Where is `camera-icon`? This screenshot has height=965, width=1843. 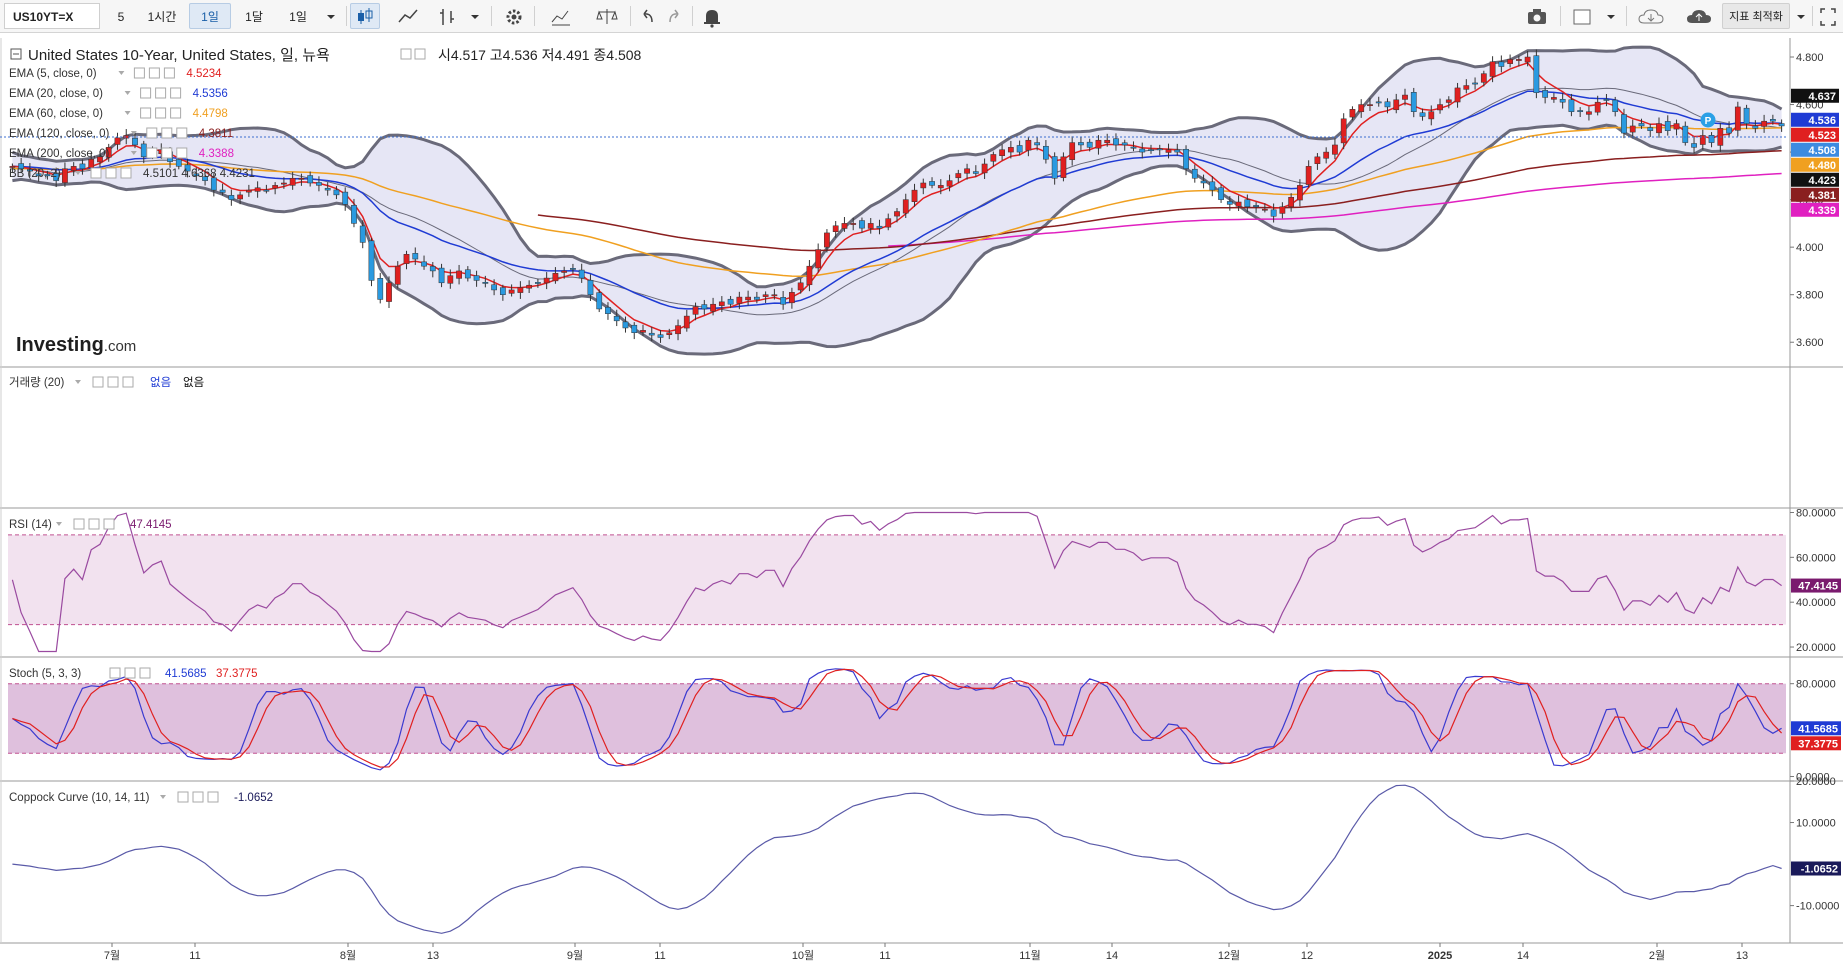
camera-icon is located at coordinates (1537, 16).